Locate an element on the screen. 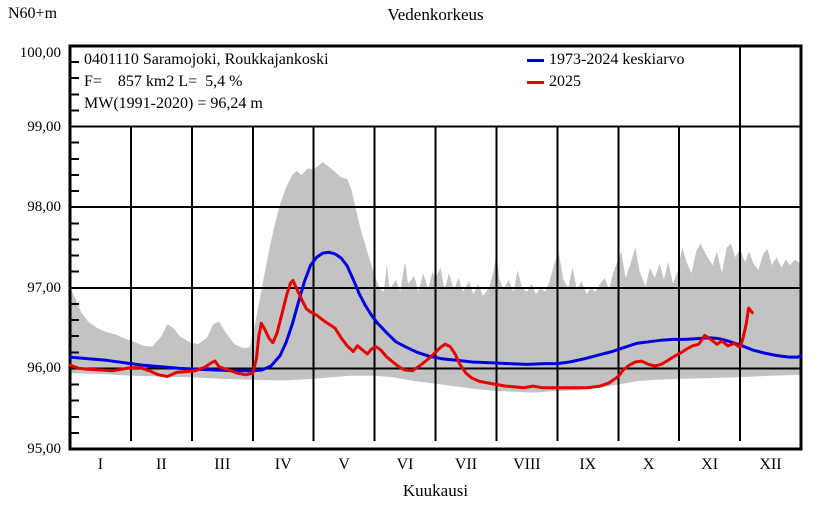  x-axis-title: Kuukausi is located at coordinates (435, 490).